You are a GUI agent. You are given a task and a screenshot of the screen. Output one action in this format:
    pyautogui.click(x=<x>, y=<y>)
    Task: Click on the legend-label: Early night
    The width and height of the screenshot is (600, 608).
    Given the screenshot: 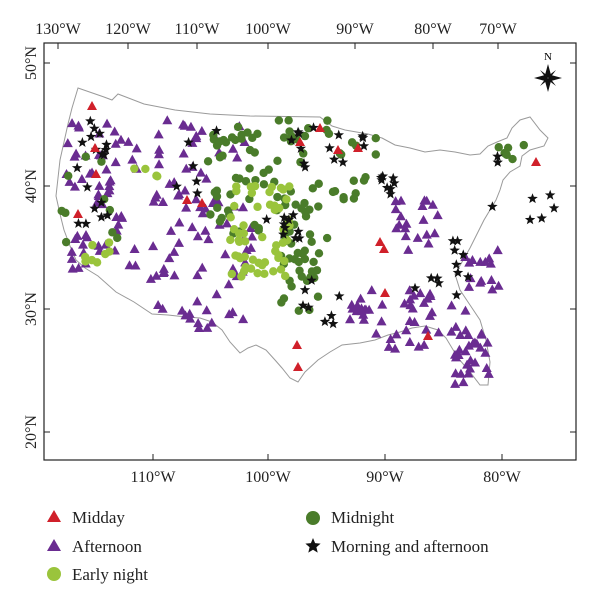 What is the action you would take?
    pyautogui.click(x=110, y=574)
    